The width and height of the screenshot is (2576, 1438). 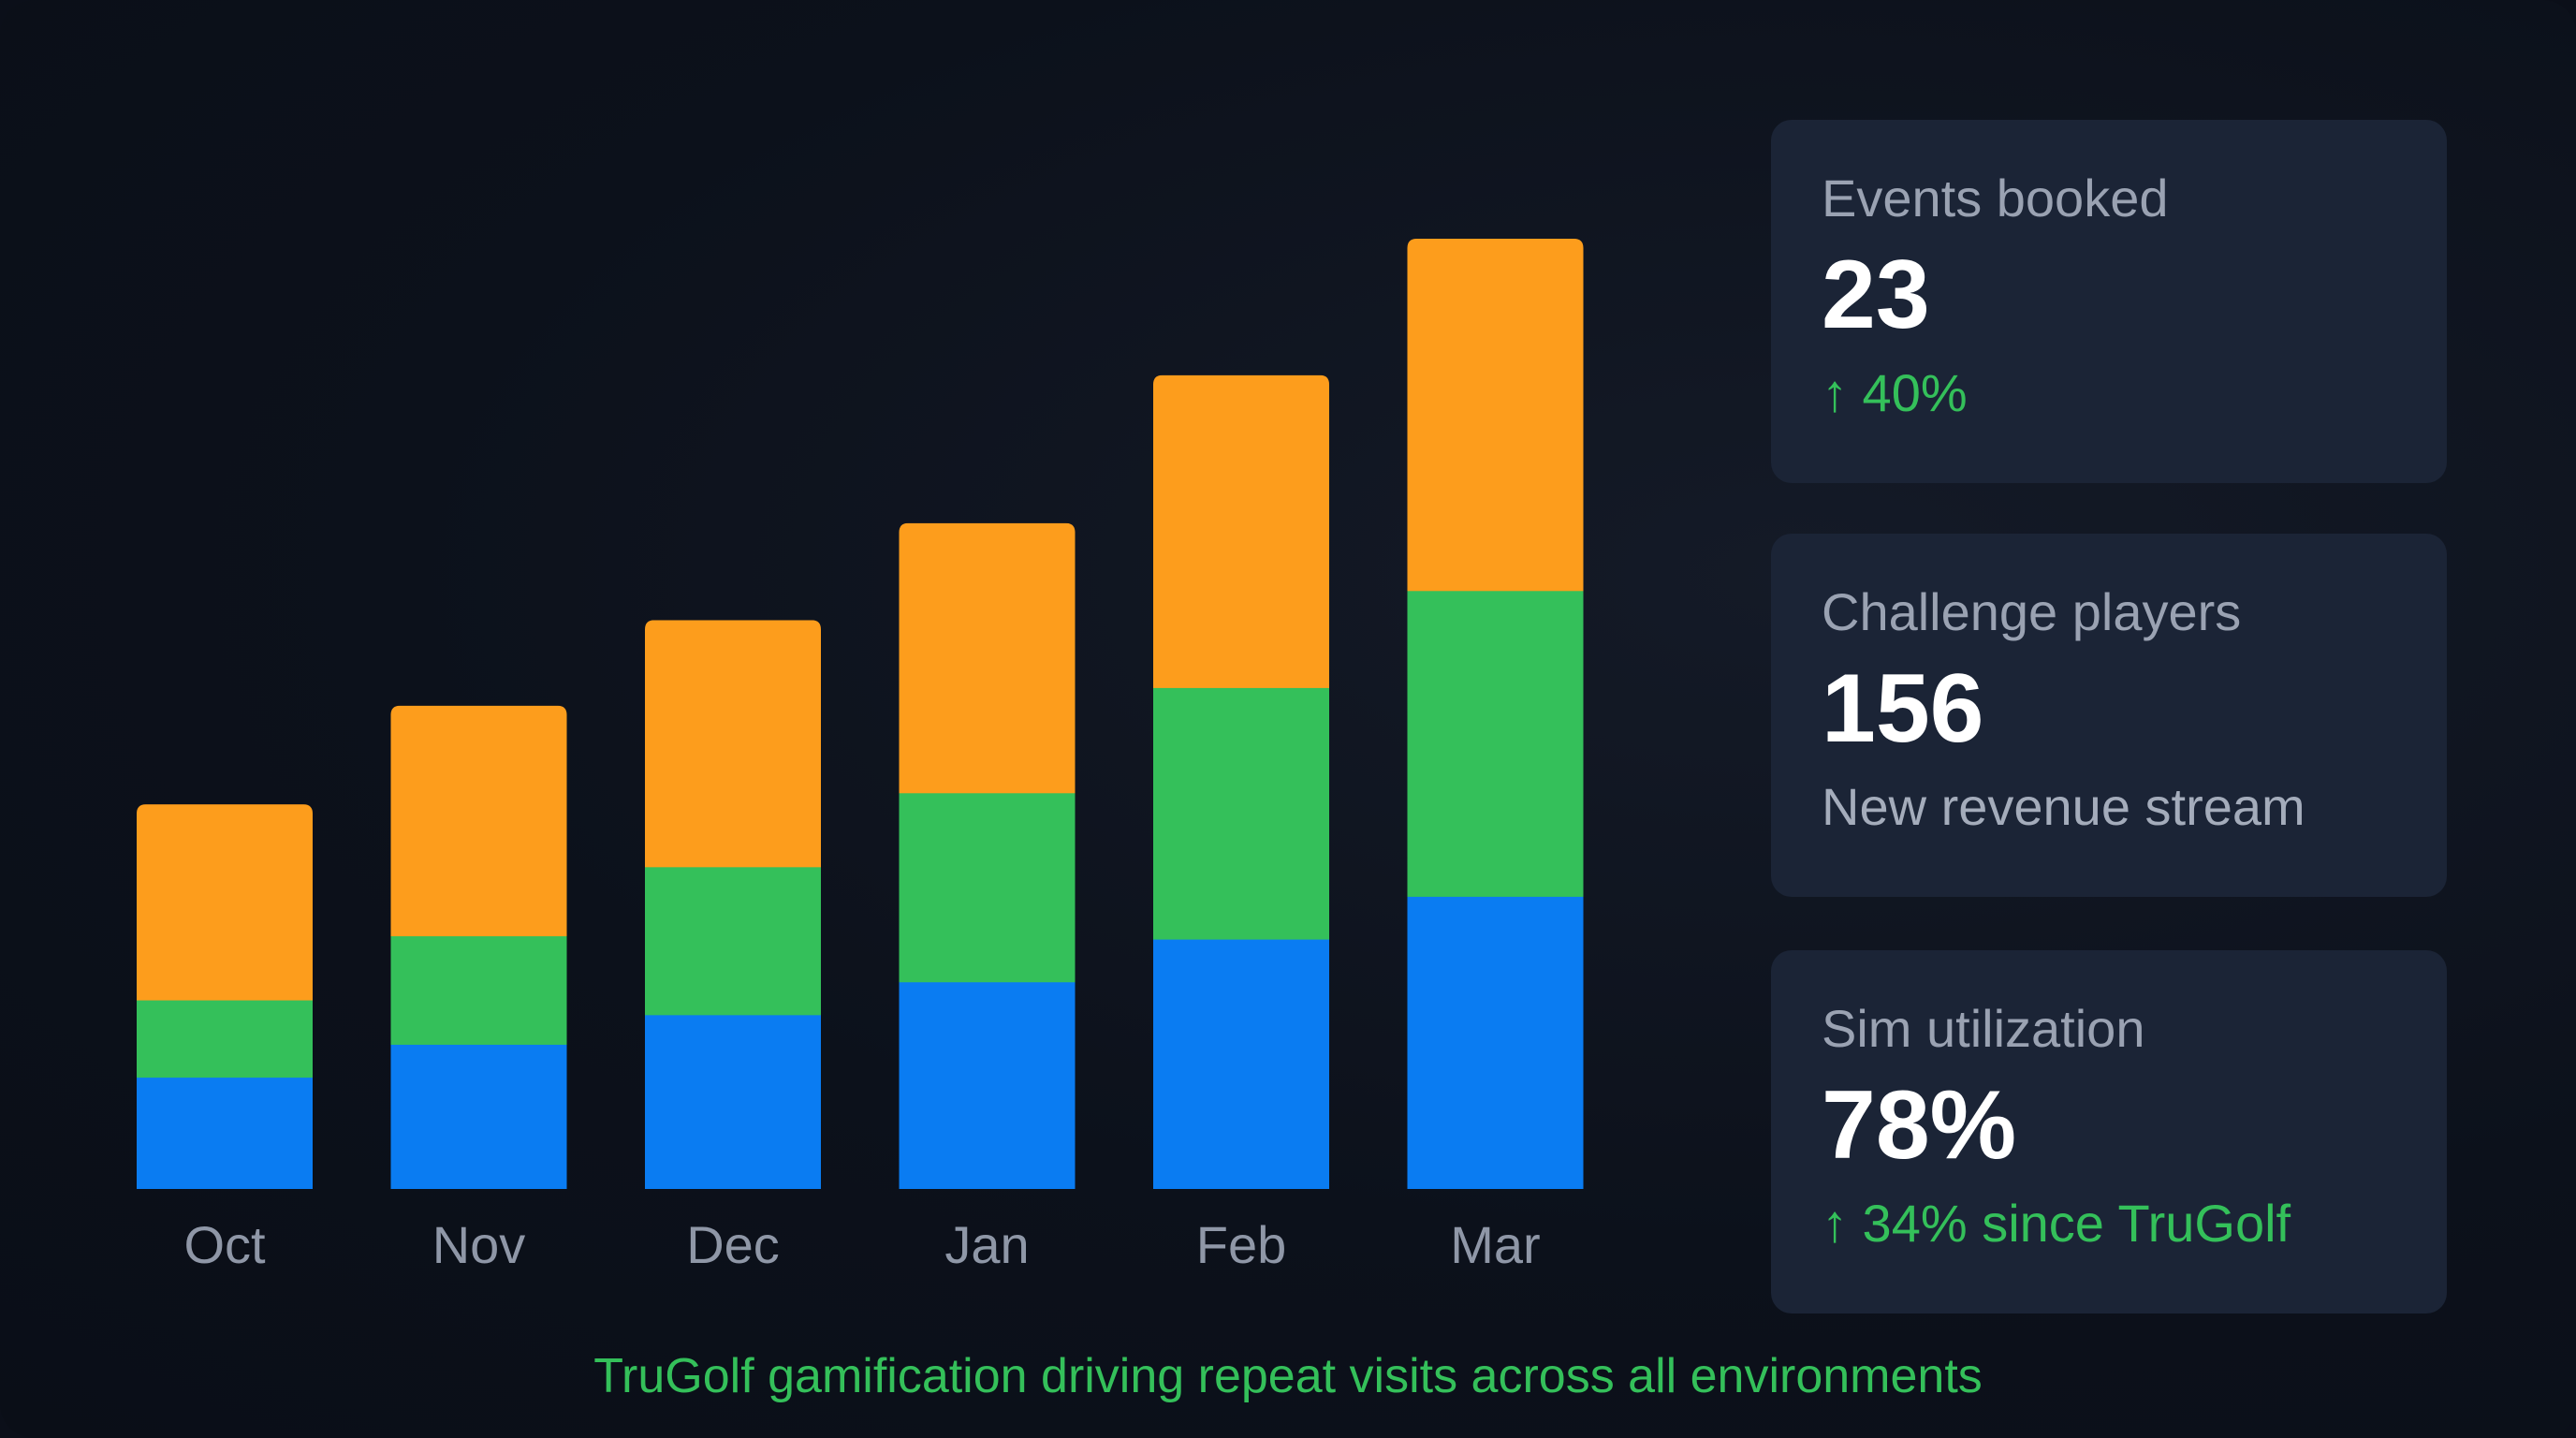 What do you see at coordinates (1241, 1064) in the screenshot?
I see `bar-feb-blue-segment` at bounding box center [1241, 1064].